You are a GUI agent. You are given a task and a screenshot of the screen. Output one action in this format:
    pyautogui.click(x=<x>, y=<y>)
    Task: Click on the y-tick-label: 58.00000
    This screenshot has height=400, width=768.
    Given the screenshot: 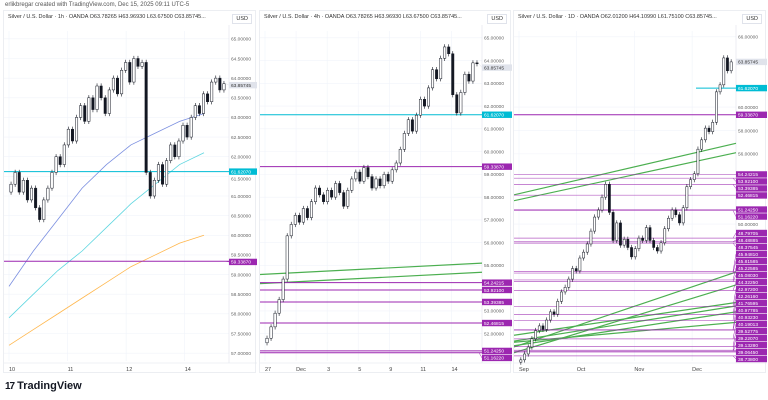 What is the action you would take?
    pyautogui.click(x=494, y=198)
    